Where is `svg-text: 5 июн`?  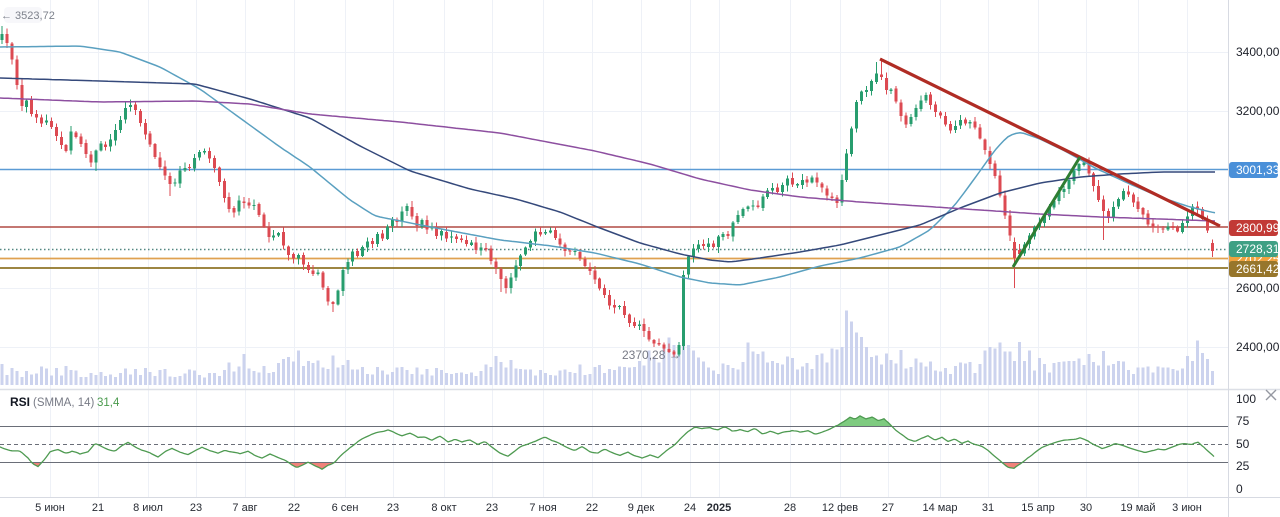 svg-text: 5 июн is located at coordinates (50, 508).